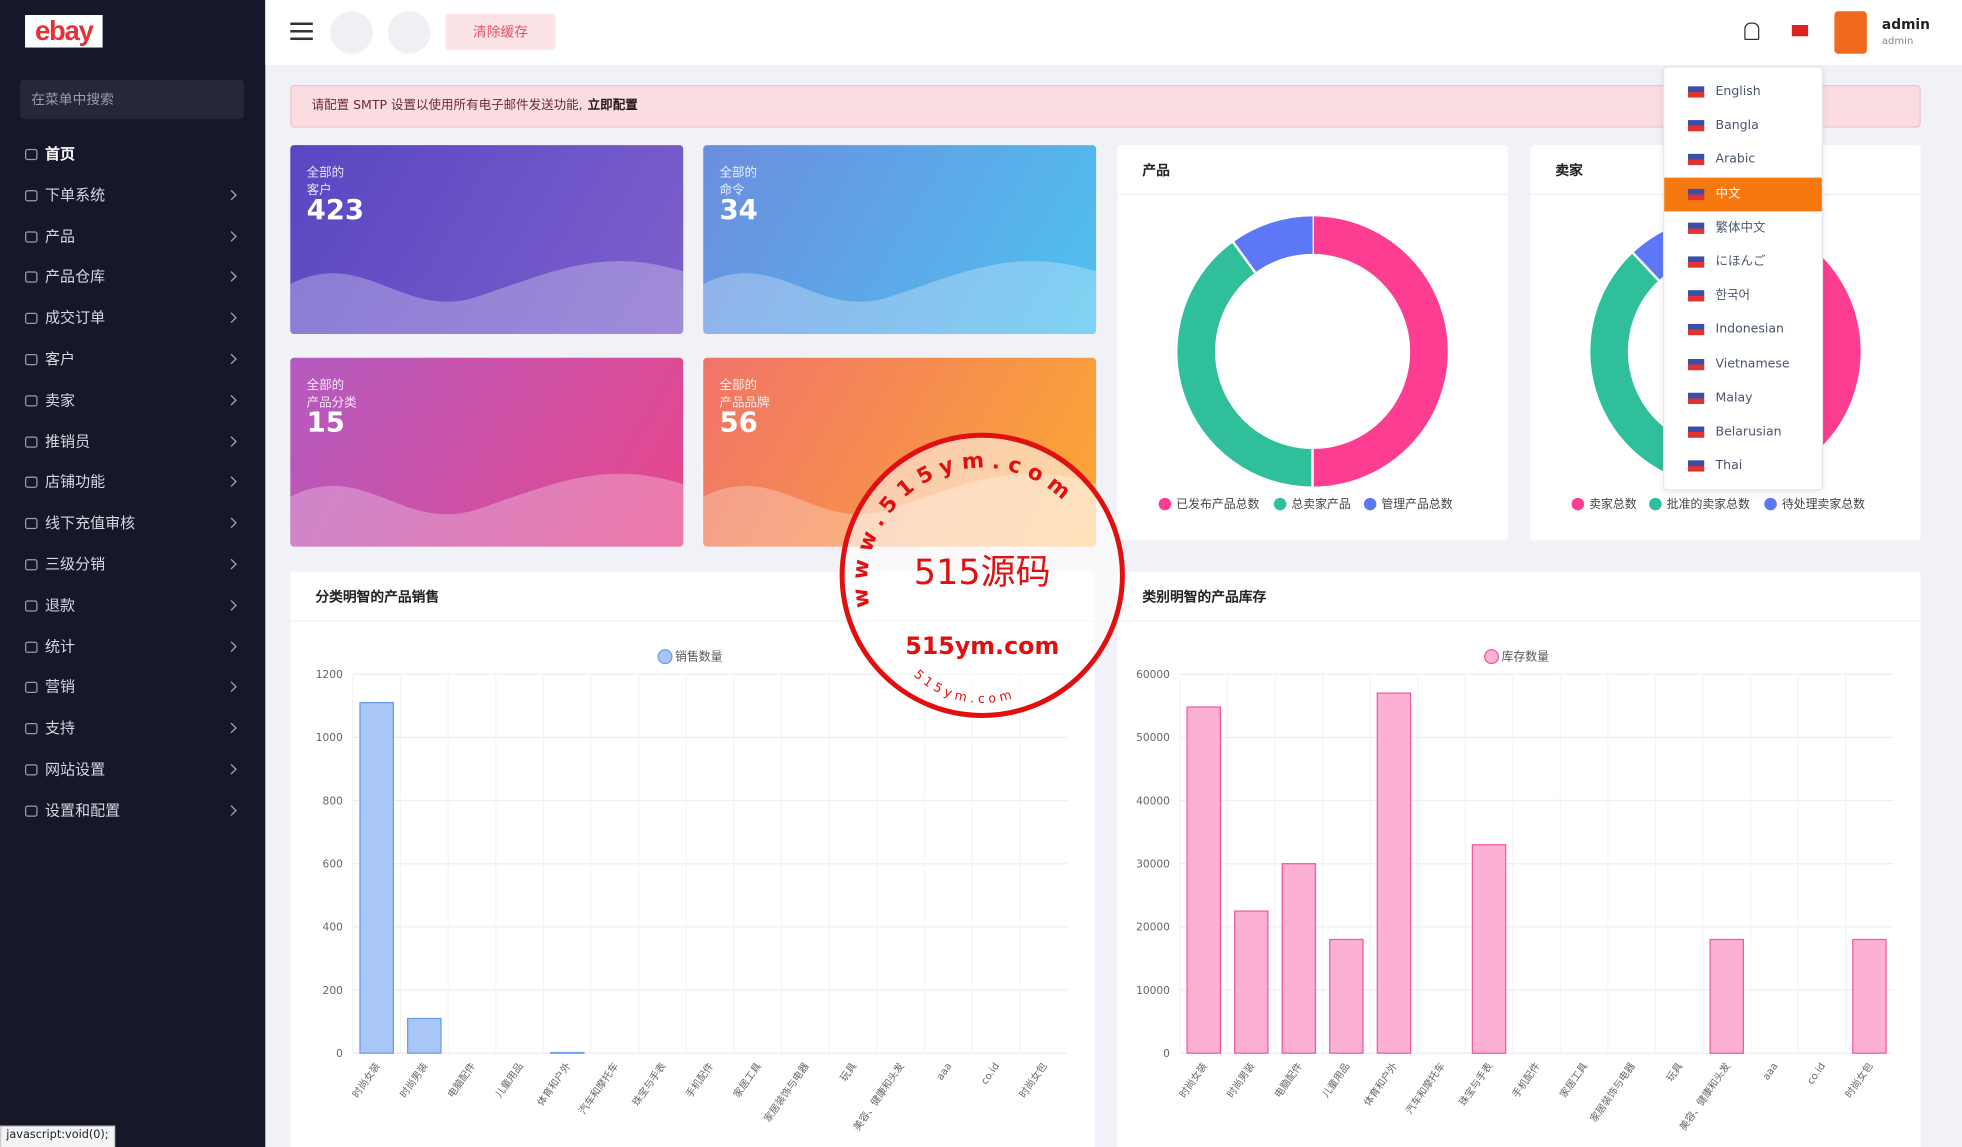 The image size is (1962, 1147). Describe the element at coordinates (1743, 262) in the screenshot. I see `language-option: にほんご` at that location.